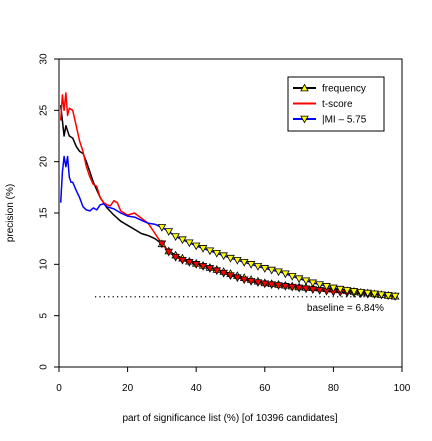 Image resolution: width=432 pixels, height=441 pixels. Describe the element at coordinates (128, 388) in the screenshot. I see `x-tick-label: 20` at that location.